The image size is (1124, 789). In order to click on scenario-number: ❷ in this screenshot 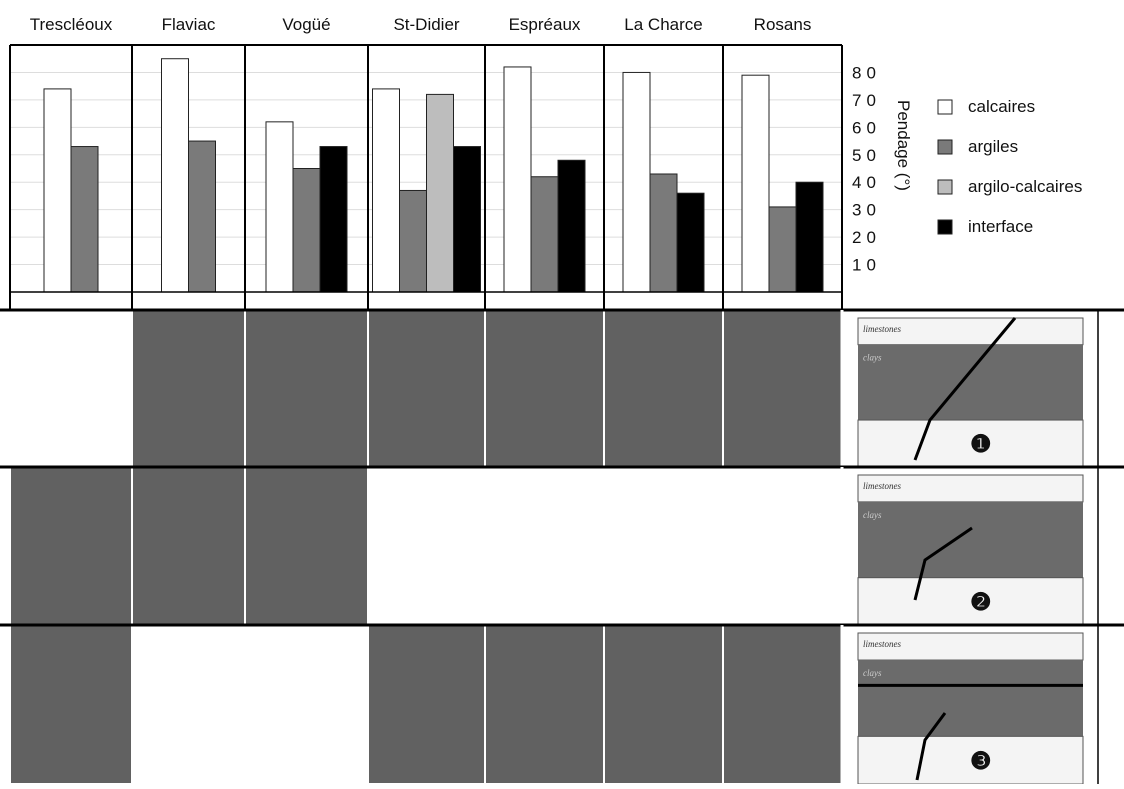, I will do `click(981, 602)`.